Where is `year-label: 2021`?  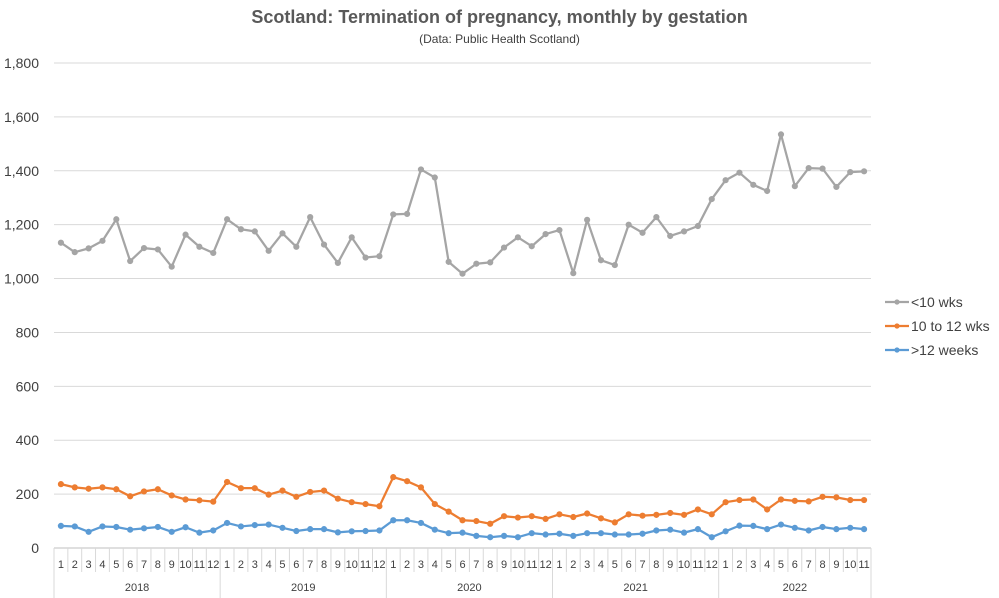
year-label: 2021 is located at coordinates (635, 588).